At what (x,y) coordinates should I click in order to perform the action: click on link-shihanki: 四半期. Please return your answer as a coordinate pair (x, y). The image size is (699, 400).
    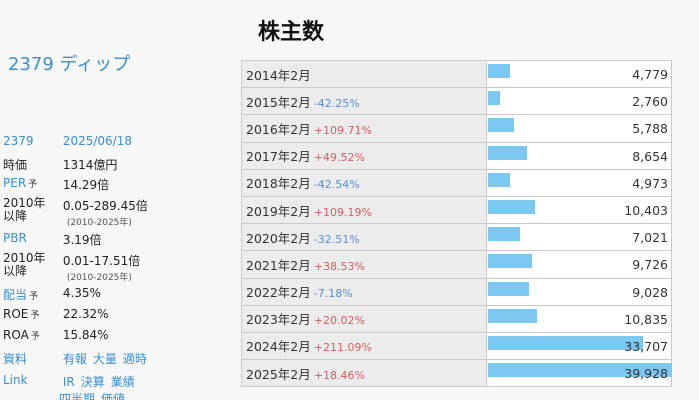
    Looking at the image, I should click on (77, 396).